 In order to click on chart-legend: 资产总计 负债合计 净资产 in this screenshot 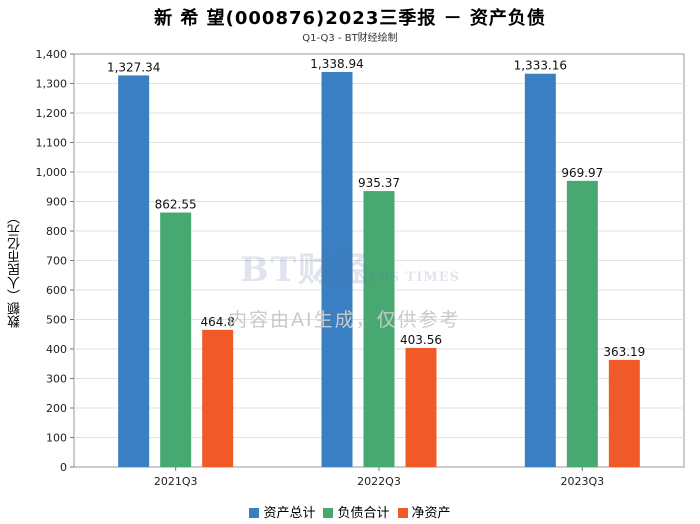, I will do `click(350, 511)`.